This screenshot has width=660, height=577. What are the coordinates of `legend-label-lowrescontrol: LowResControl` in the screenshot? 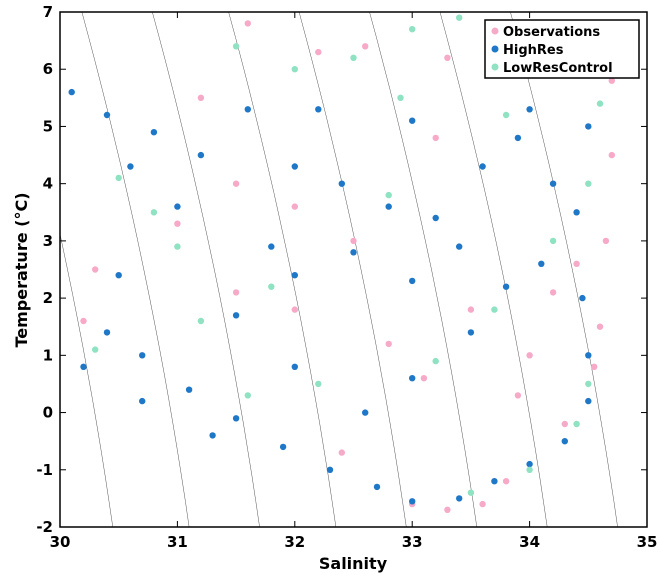 It's located at (558, 68).